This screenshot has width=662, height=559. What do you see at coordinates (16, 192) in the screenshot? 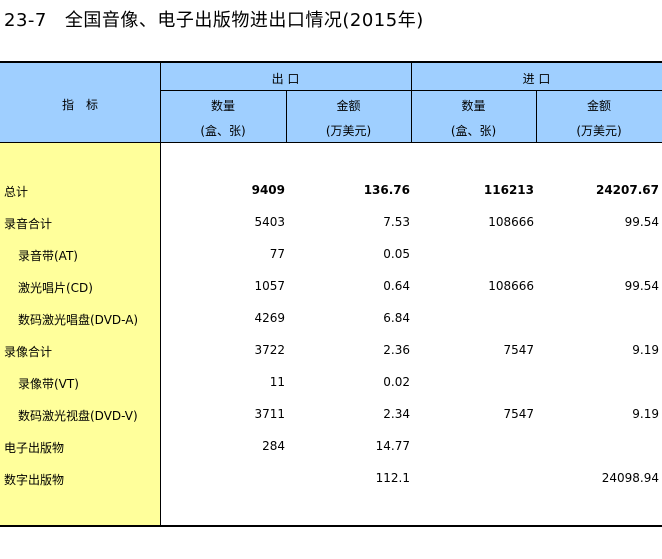
I see `row-label: 总计` at bounding box center [16, 192].